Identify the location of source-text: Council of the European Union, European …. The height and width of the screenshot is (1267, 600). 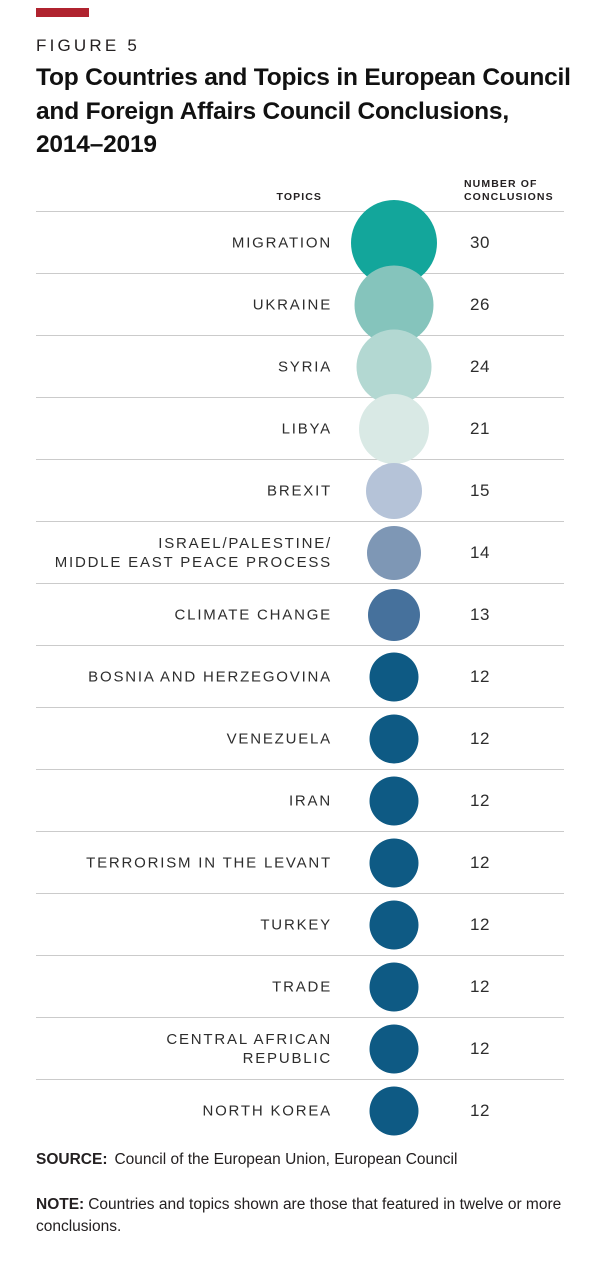
(286, 1159).